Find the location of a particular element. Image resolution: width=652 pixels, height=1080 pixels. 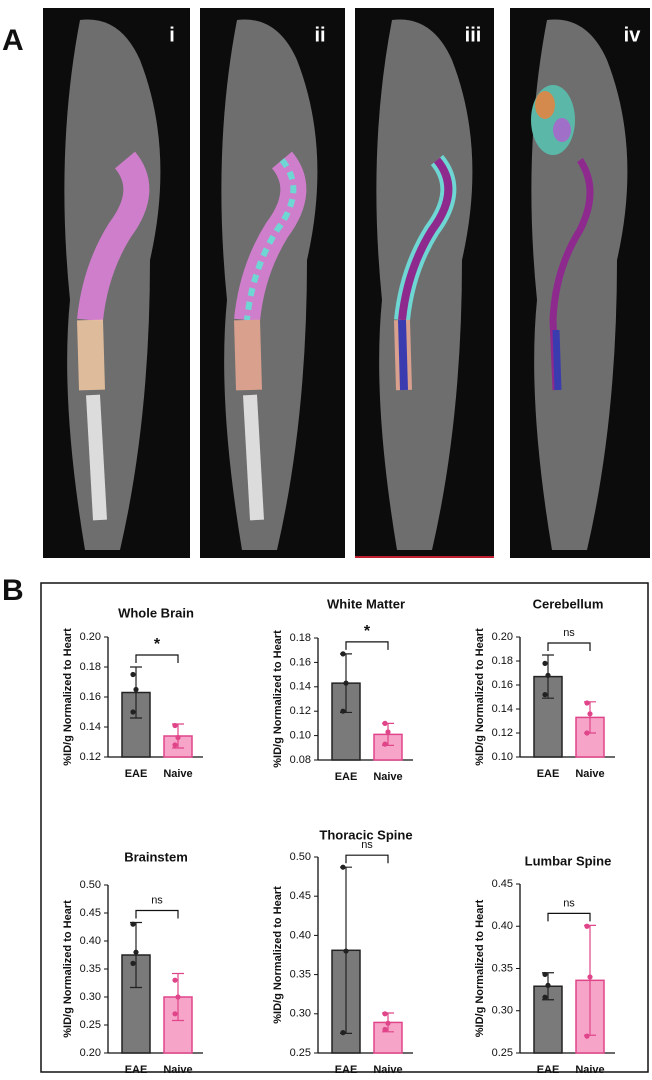

chart-title: Brainstem is located at coordinates (156, 856).